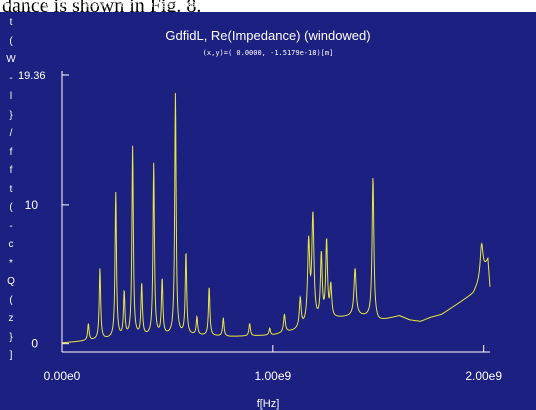  Describe the element at coordinates (62, 376) in the screenshot. I see `x-tick-label: 0.00e0` at that location.